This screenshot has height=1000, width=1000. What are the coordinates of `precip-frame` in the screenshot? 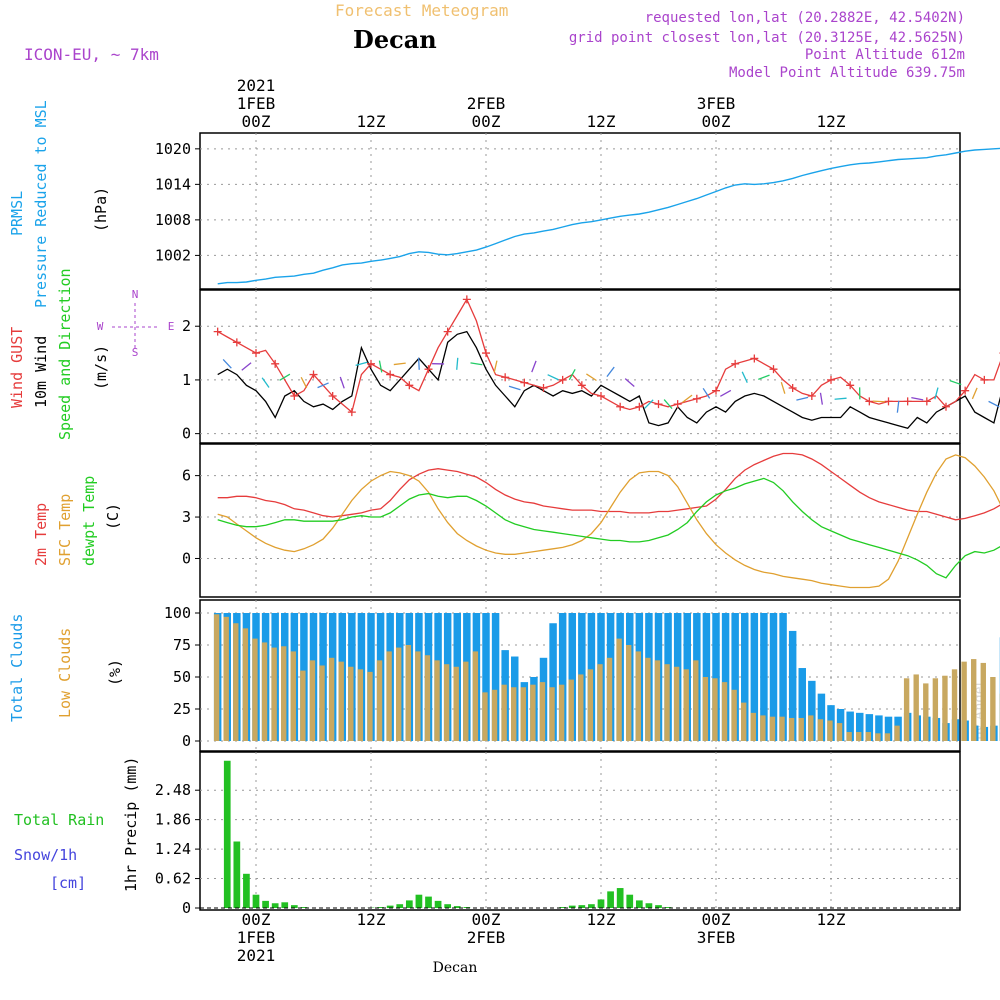 It's located at (580, 831).